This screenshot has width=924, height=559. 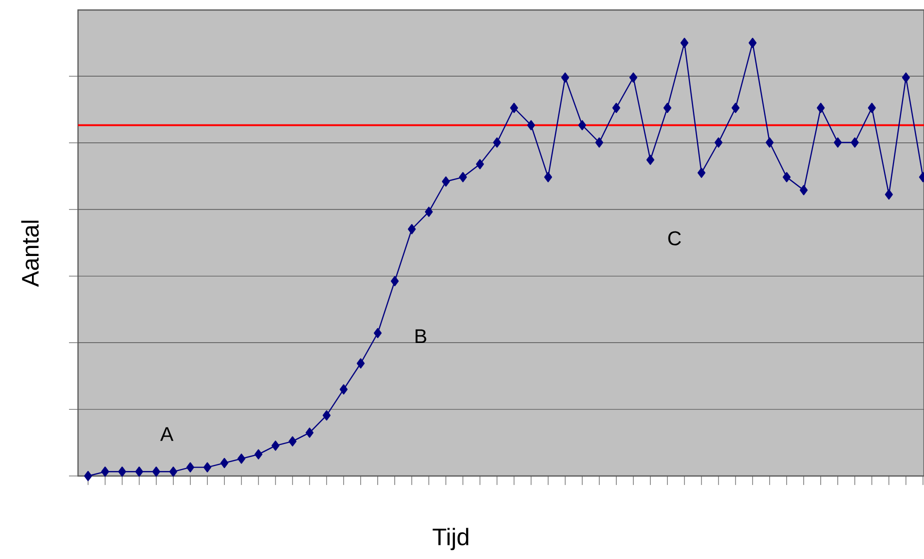 What do you see at coordinates (30, 253) in the screenshot?
I see `y-axis-title: Aantal` at bounding box center [30, 253].